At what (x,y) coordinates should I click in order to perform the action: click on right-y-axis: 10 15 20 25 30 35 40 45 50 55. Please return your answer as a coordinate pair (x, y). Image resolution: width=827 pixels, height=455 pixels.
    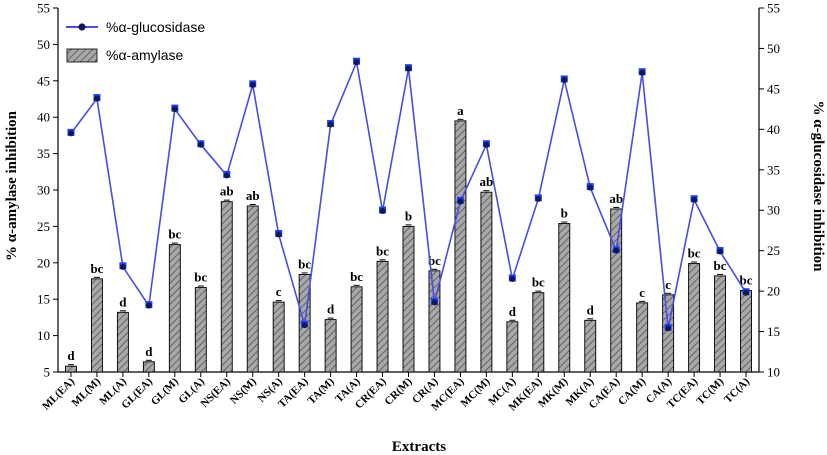
    Looking at the image, I should click on (769, 190).